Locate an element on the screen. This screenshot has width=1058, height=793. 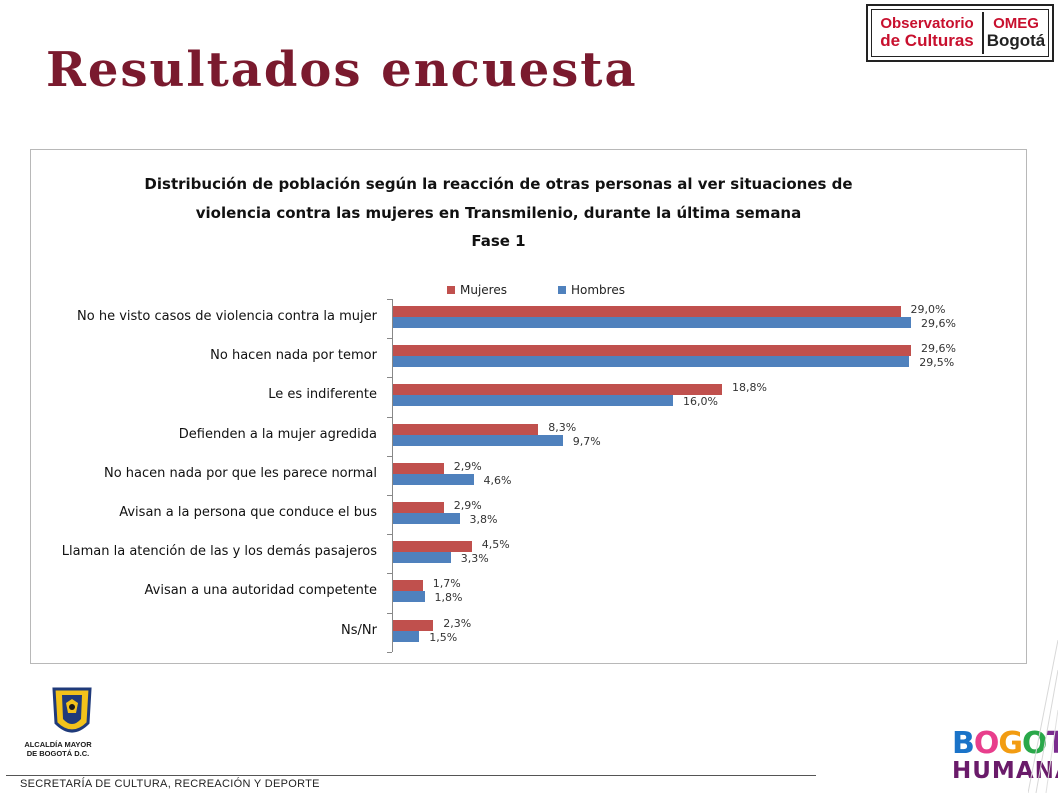
legend-label-hombres: Hombres is located at coordinates (598, 290).